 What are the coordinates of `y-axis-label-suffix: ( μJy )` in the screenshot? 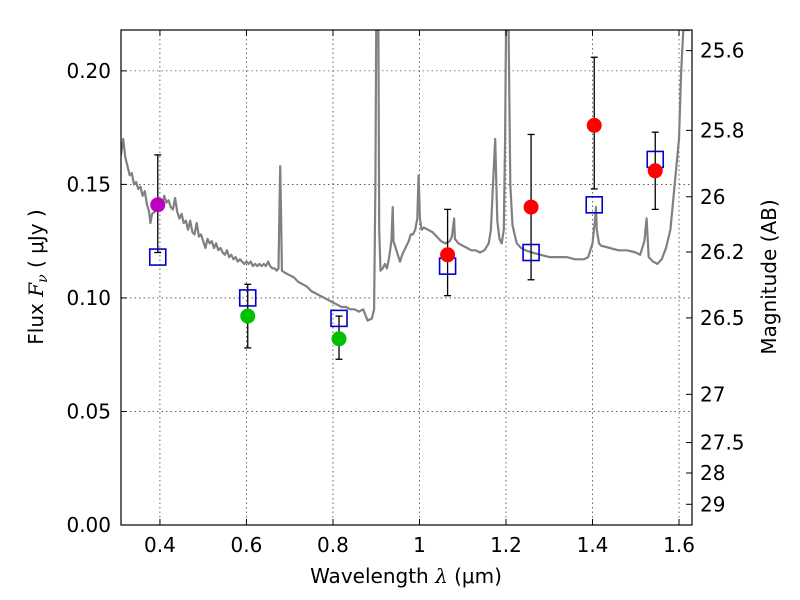 It's located at (36, 241).